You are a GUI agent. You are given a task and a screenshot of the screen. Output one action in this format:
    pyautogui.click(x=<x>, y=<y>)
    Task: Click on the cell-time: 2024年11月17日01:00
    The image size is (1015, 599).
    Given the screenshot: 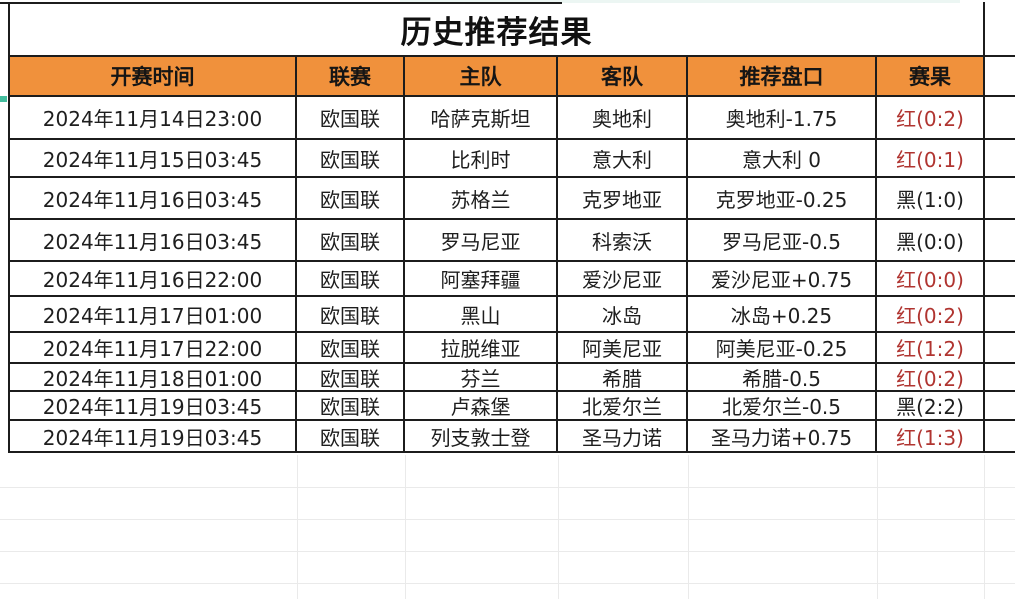 What is the action you would take?
    pyautogui.click(x=152, y=315)
    